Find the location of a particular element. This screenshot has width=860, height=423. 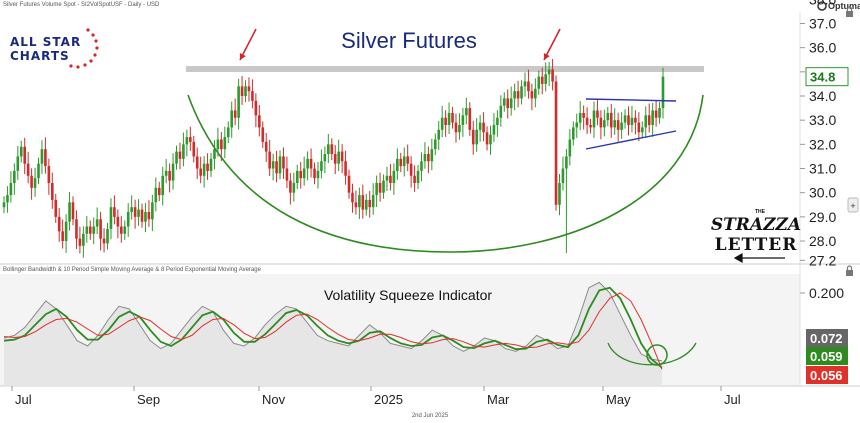

y-tick-label: 37.0 is located at coordinates (822, 23).